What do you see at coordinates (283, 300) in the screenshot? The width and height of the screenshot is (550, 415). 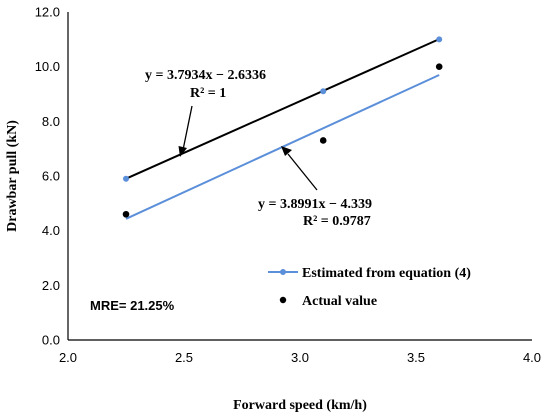 I see `legend-actual-marker` at bounding box center [283, 300].